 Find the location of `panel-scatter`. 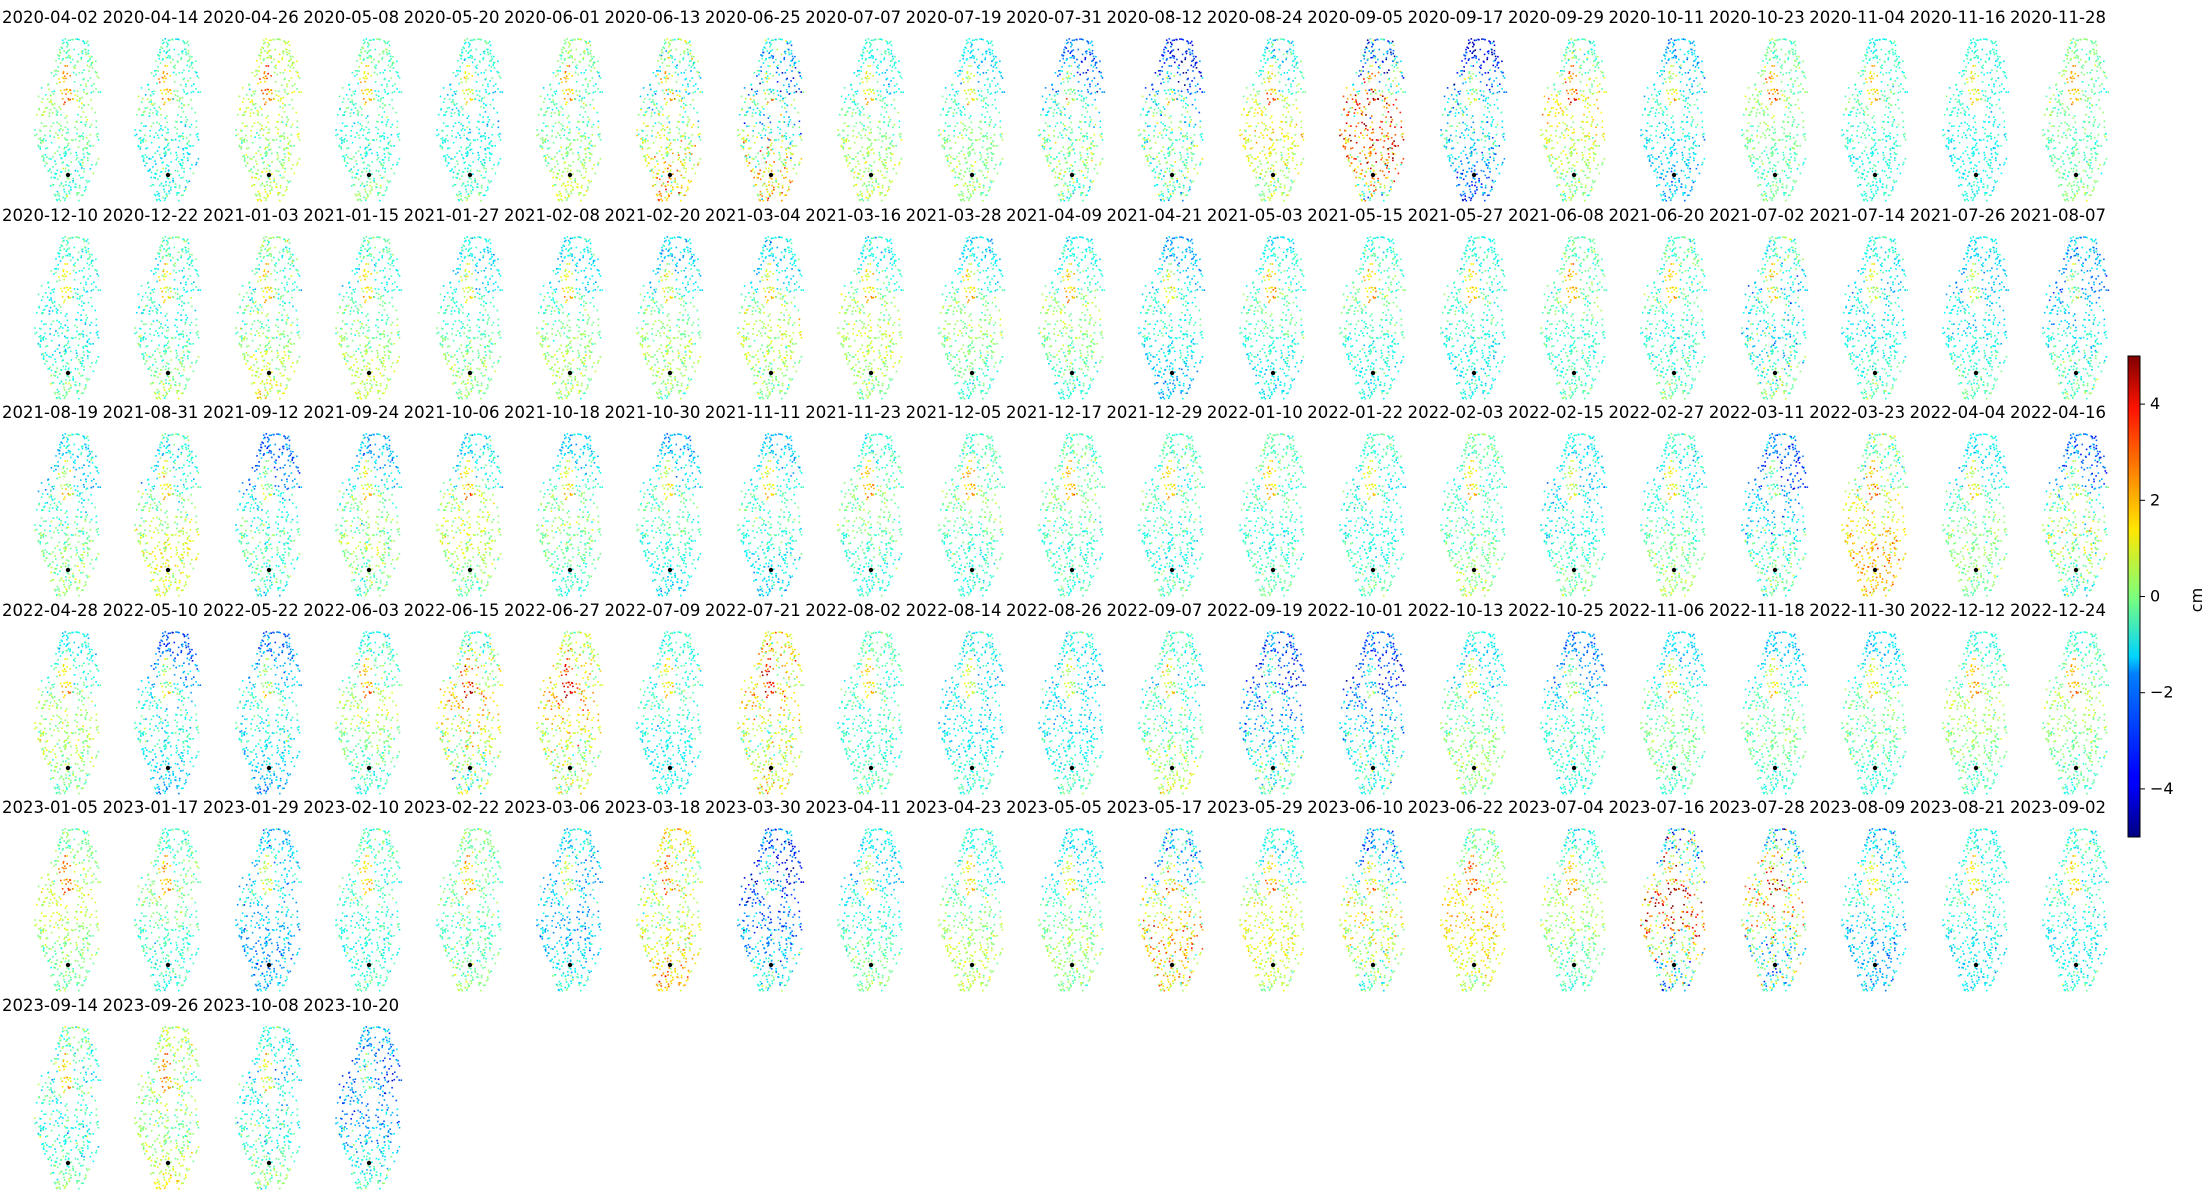

panel-scatter is located at coordinates (971, 120).